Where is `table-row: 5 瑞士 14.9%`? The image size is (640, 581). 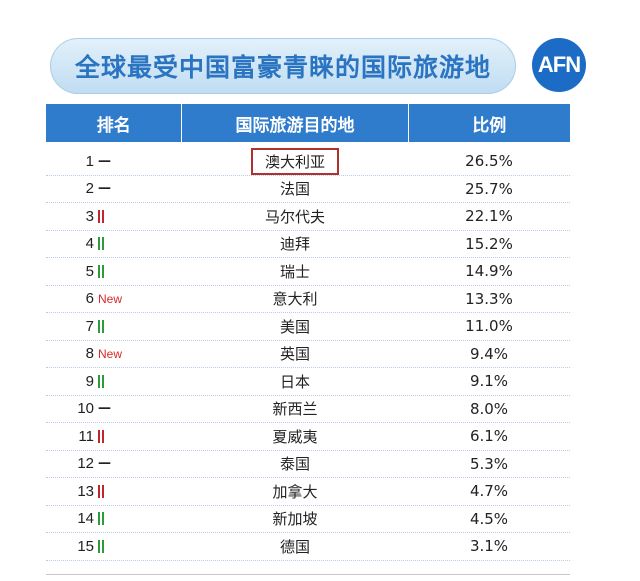 table-row: 5 瑞士 14.9% is located at coordinates (308, 272).